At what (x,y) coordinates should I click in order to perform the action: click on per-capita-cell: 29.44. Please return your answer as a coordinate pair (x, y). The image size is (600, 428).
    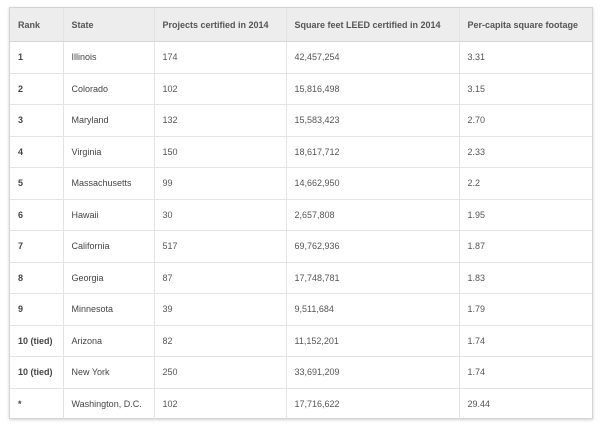
    Looking at the image, I should click on (479, 403).